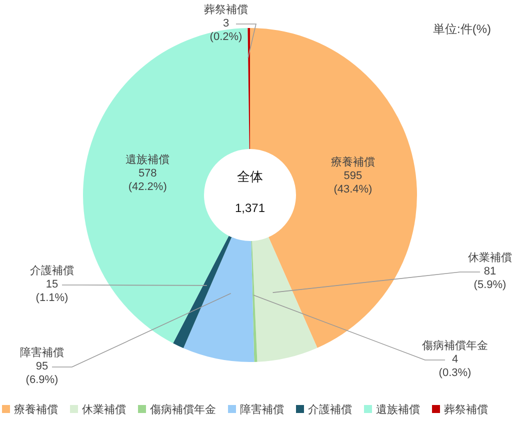 The image size is (526, 421). I want to click on slice-label: 葬祭補償, so click(226, 9).